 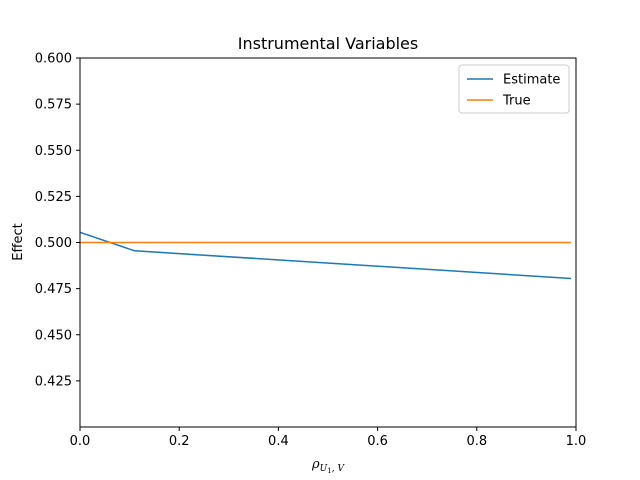 What do you see at coordinates (339, 469) in the screenshot?
I see `x-axis-label-sub-rest: , V` at bounding box center [339, 469].